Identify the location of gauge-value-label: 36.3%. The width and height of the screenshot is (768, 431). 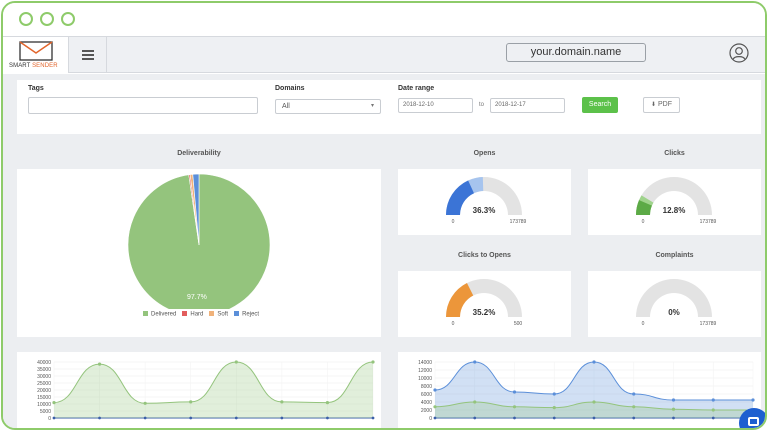
(484, 210).